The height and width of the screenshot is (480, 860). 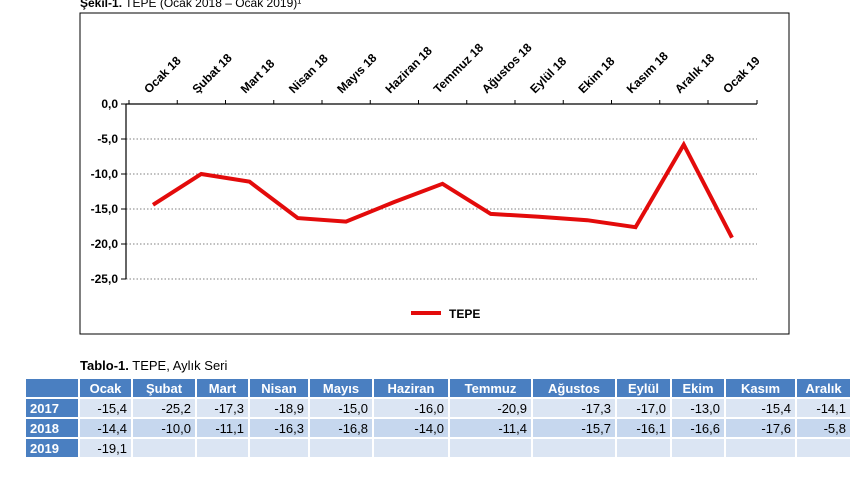 What do you see at coordinates (105, 244) in the screenshot?
I see `y-tick-label: -20,0` at bounding box center [105, 244].